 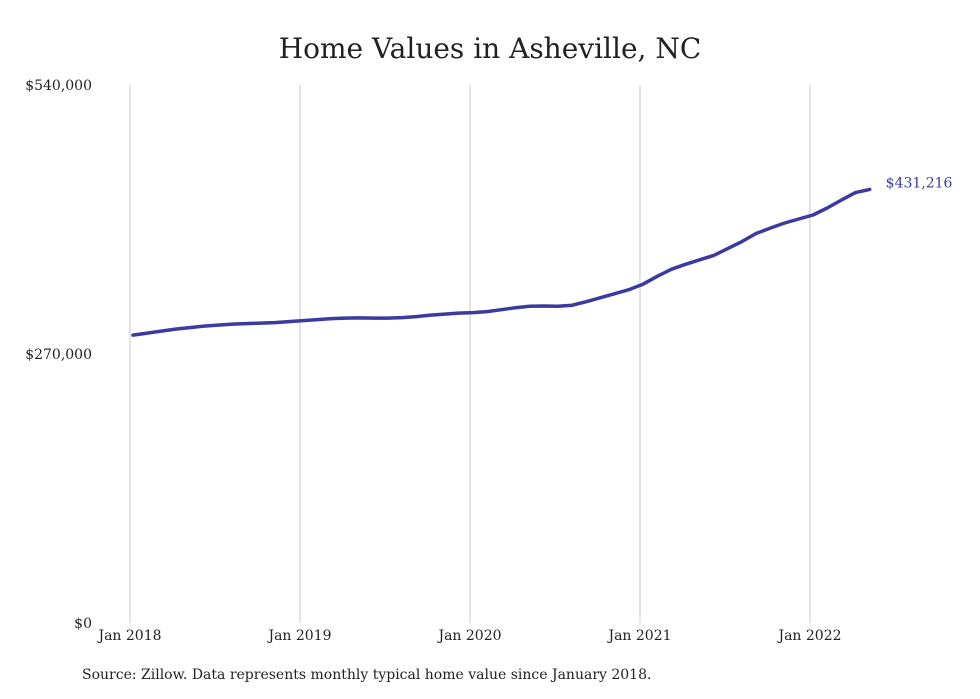 I want to click on x-tick-label: Jan 2018, so click(x=128, y=636).